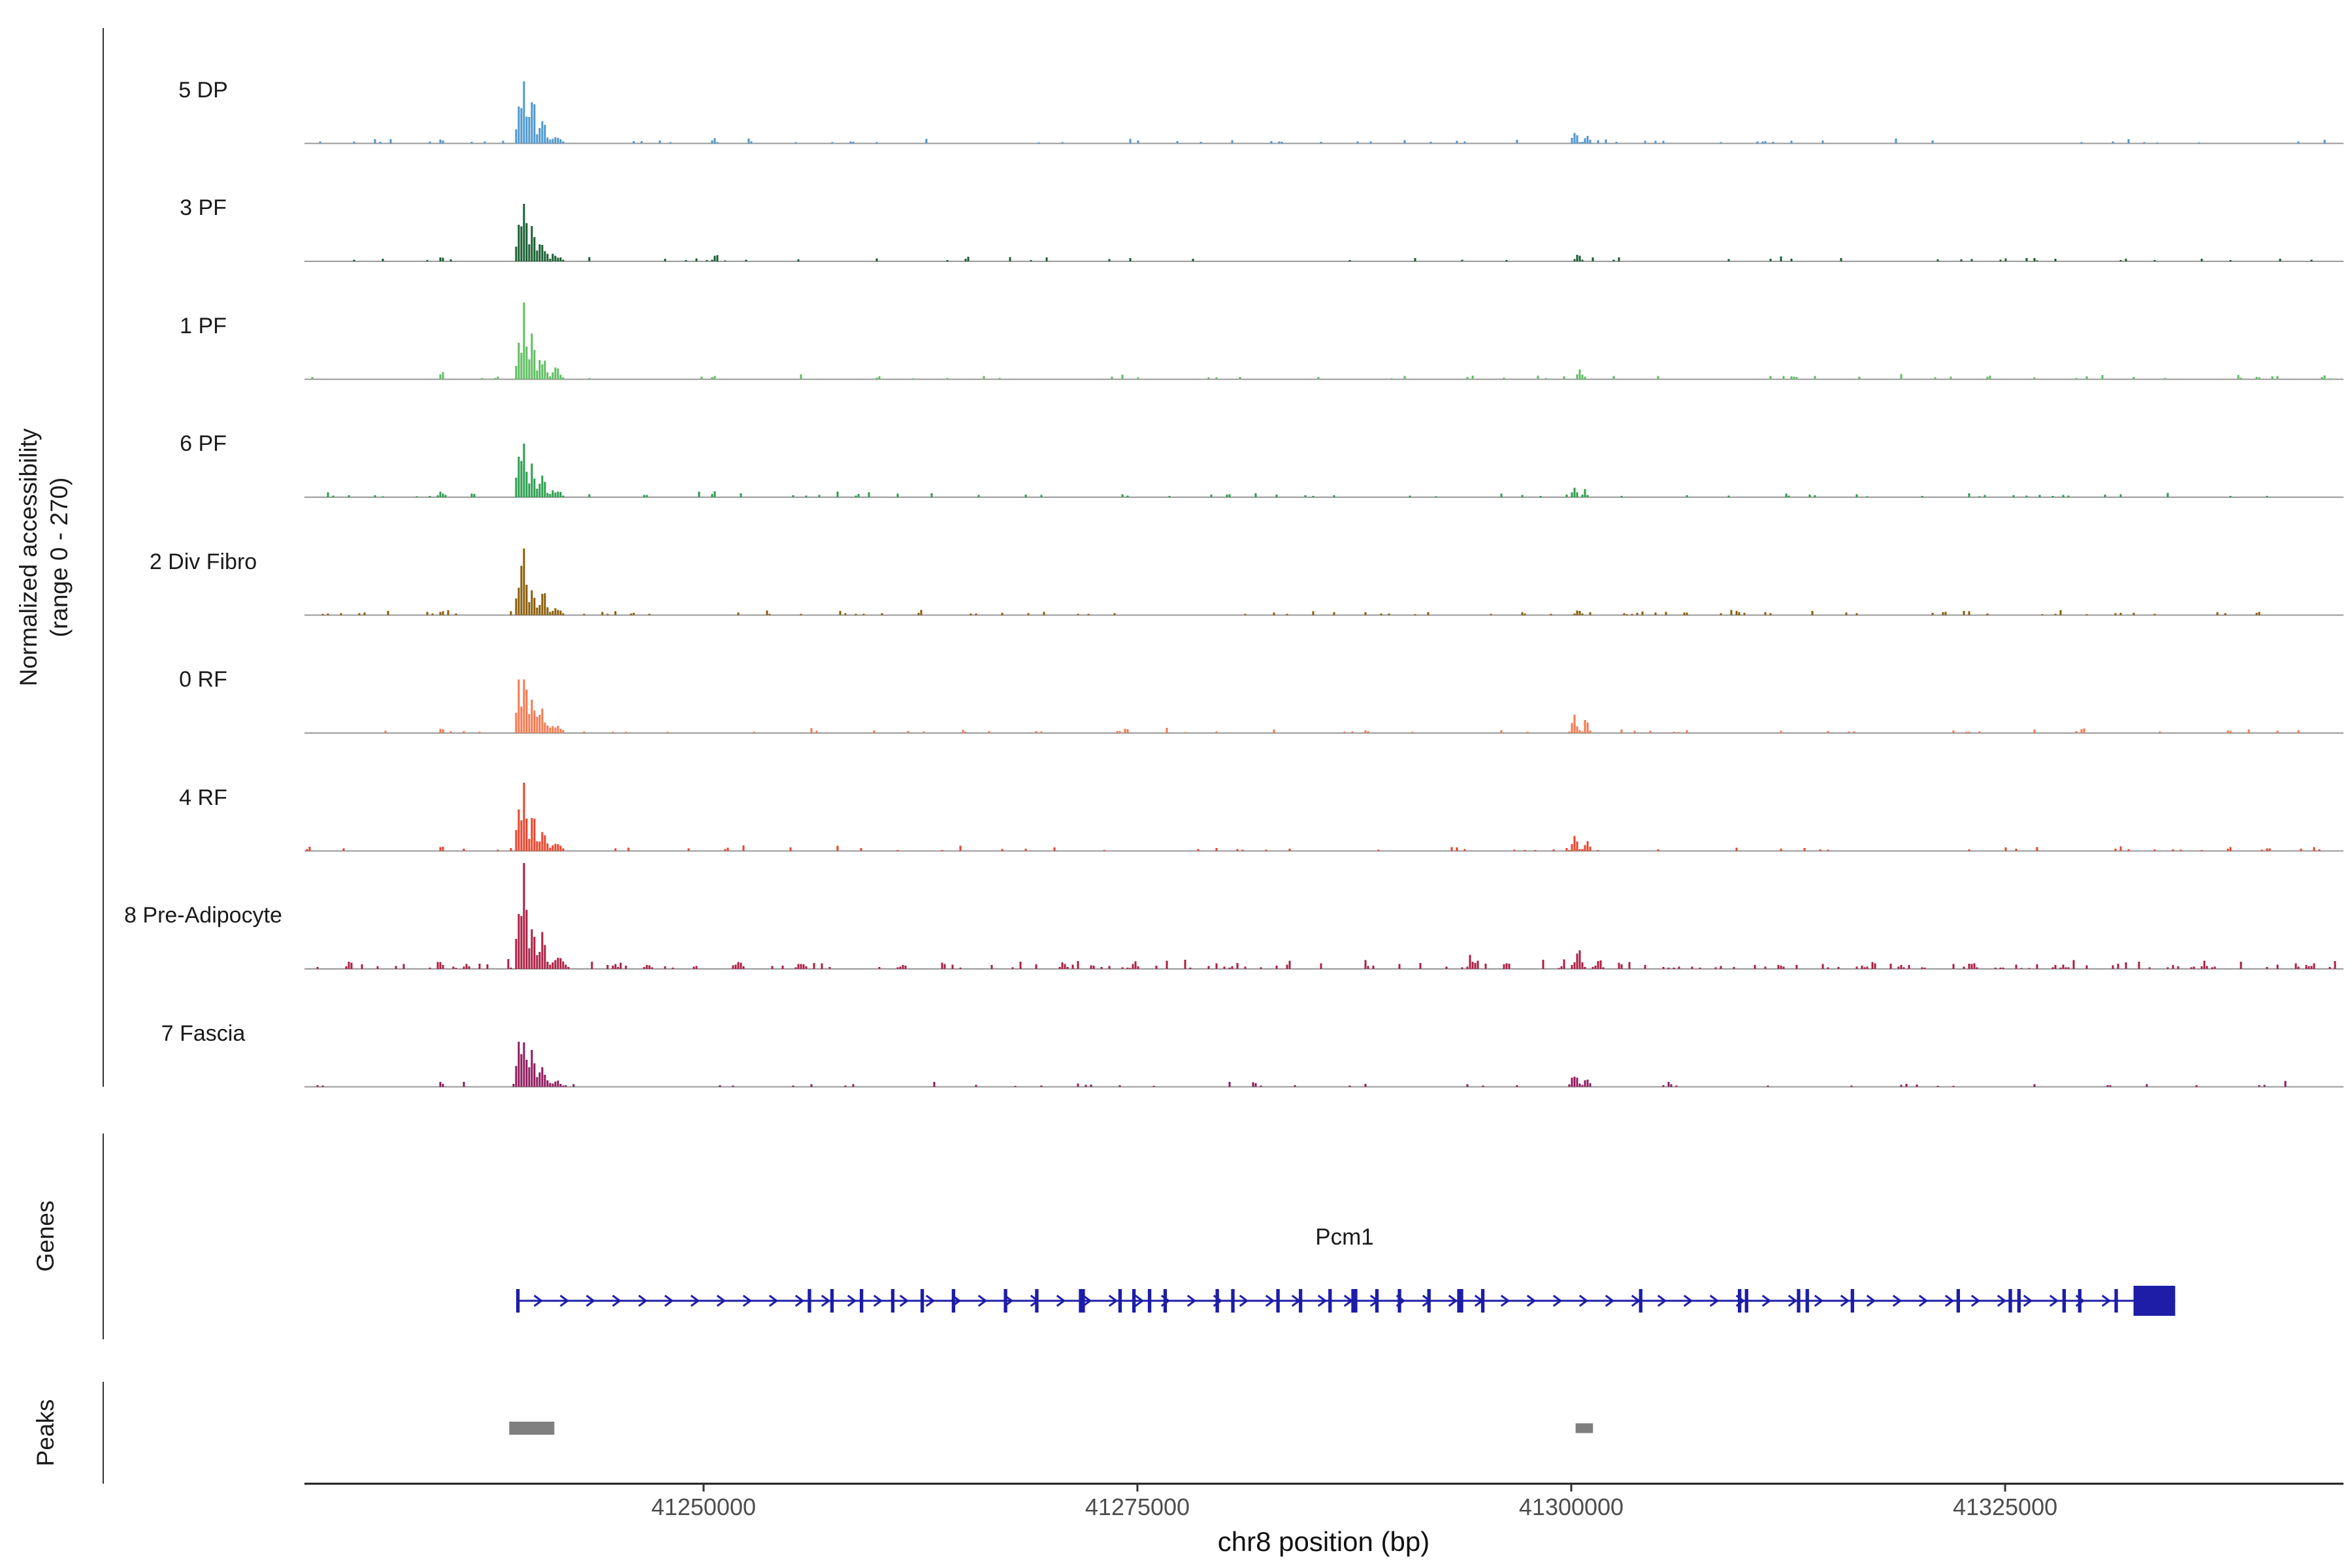 This screenshot has height=1568, width=2352. What do you see at coordinates (203, 1033) in the screenshot?
I see `track-label: 7 Fascia` at bounding box center [203, 1033].